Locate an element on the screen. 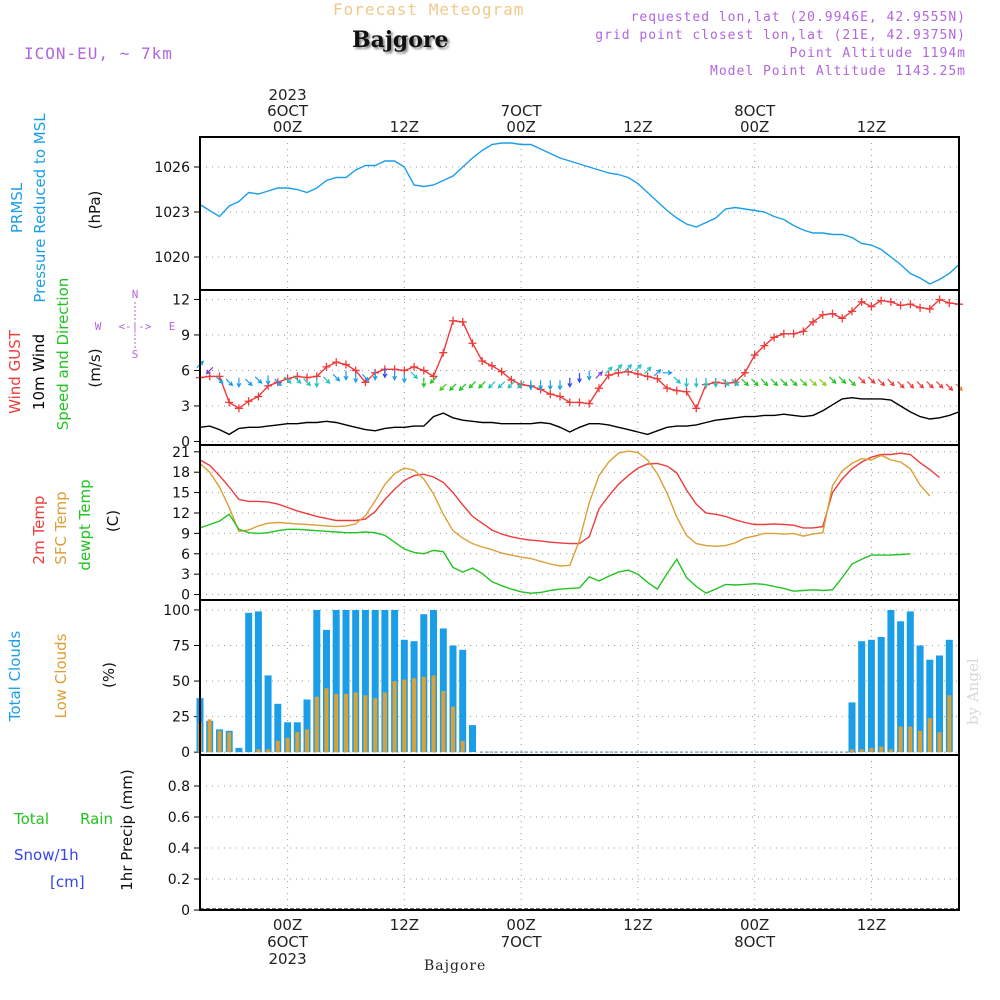 Image resolution: width=1000 pixels, height=1000 pixels. top-time-label: 8OCT is located at coordinates (755, 111).